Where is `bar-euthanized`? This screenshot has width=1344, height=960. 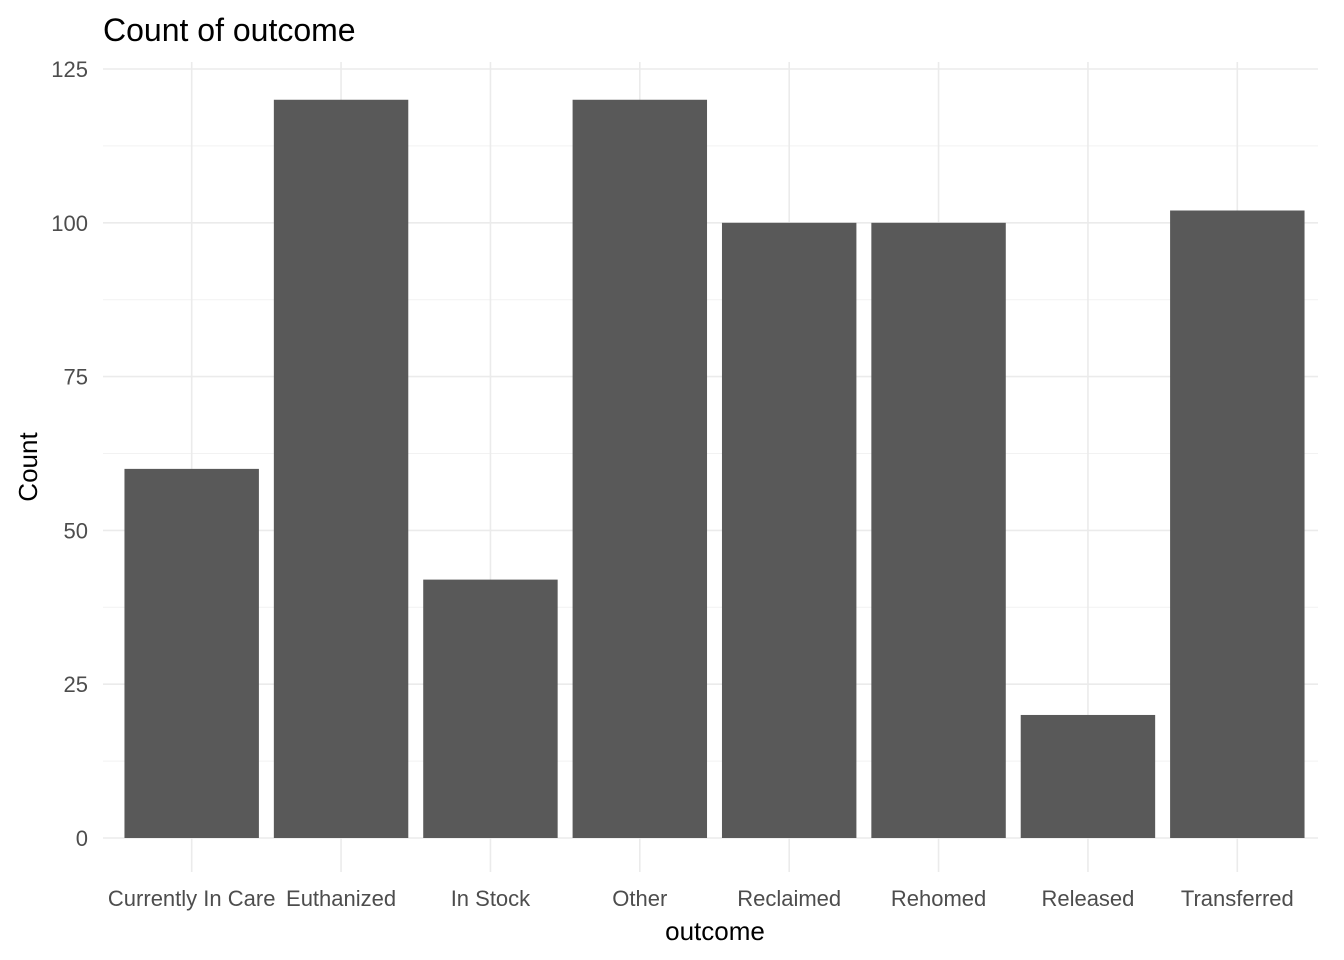 bar-euthanized is located at coordinates (341, 468).